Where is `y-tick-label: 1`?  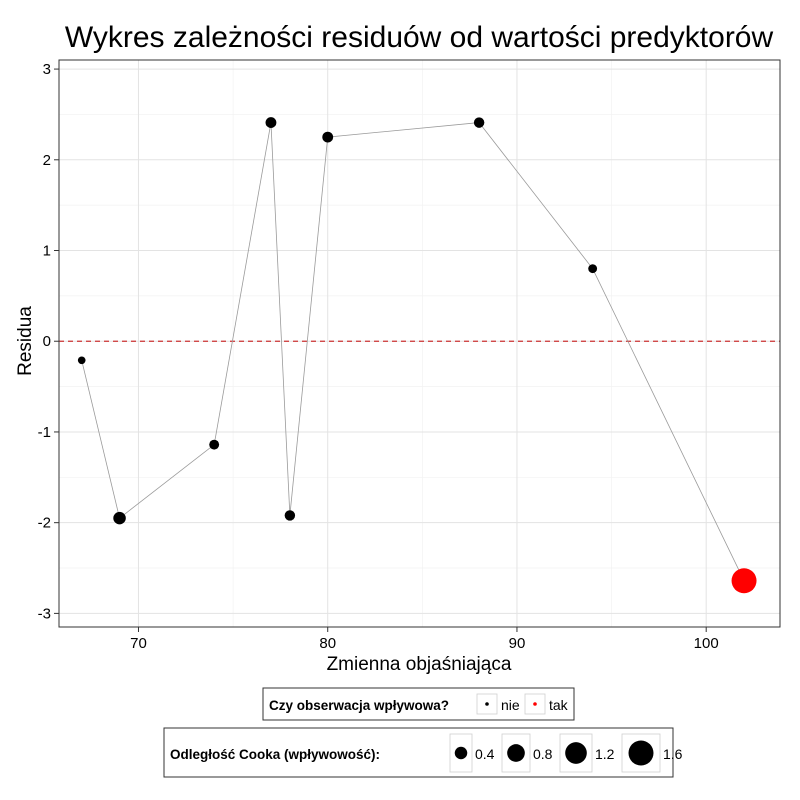 y-tick-label: 1 is located at coordinates (47, 251).